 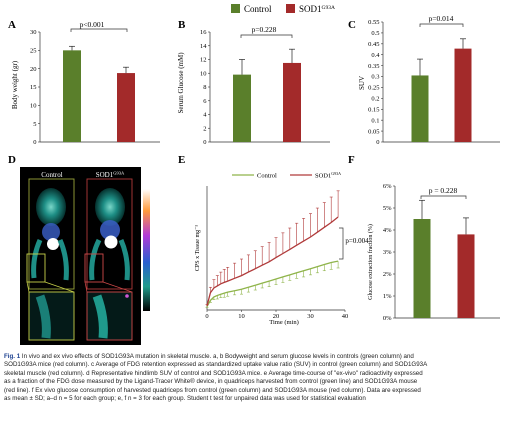 What do you see at coordinates (181, 160) in the screenshot?
I see `panel-letter-e: E` at bounding box center [181, 160].